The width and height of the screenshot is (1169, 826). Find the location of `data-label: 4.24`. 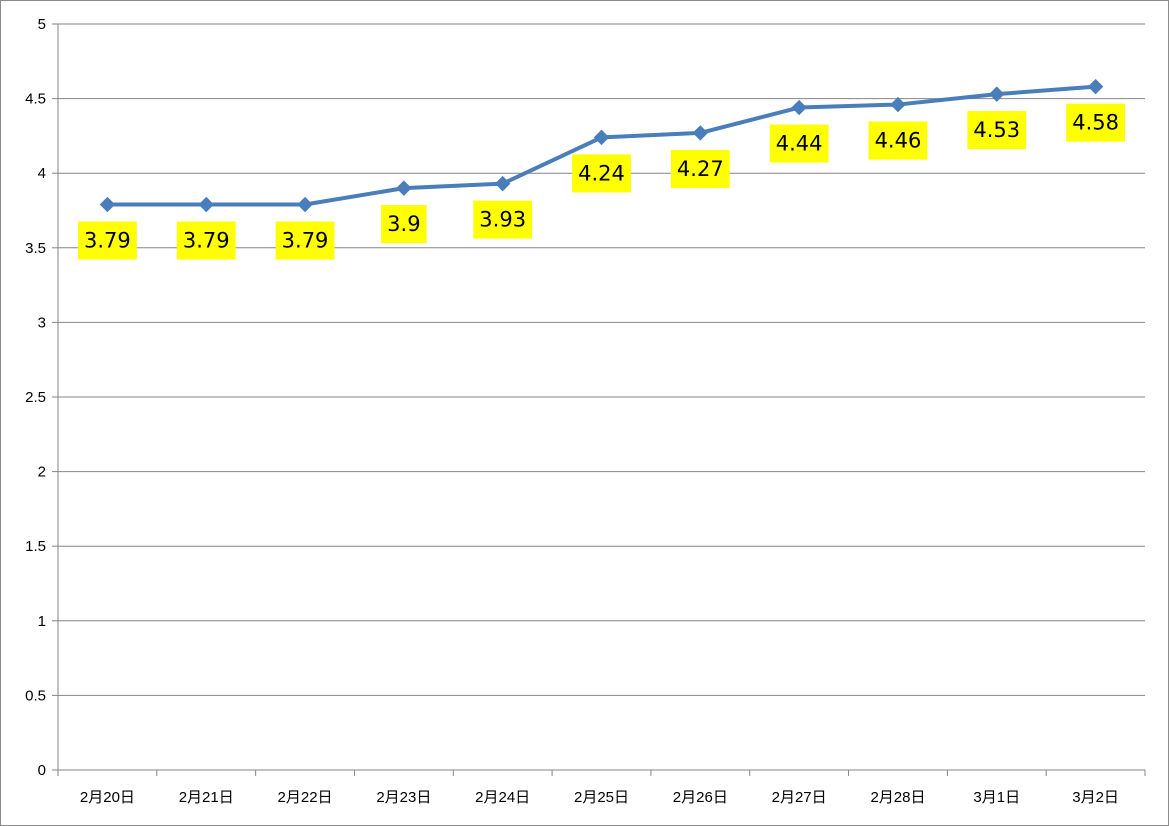

data-label: 4.24 is located at coordinates (601, 173).